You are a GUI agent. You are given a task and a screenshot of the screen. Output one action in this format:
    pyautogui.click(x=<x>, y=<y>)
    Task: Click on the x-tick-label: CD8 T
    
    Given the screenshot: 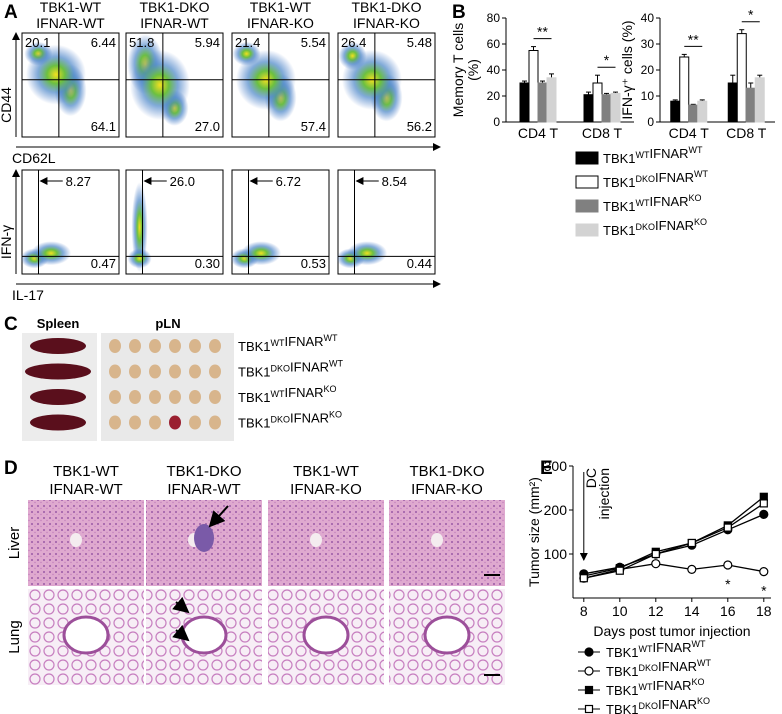 What is the action you would take?
    pyautogui.click(x=602, y=133)
    